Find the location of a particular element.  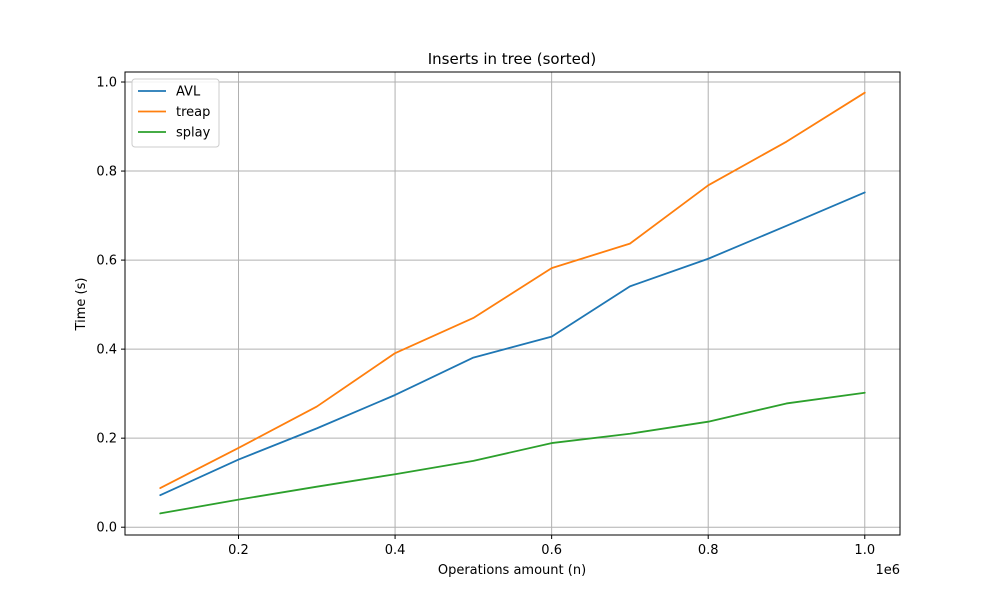

x-tick-label: 0.8 is located at coordinates (708, 550).